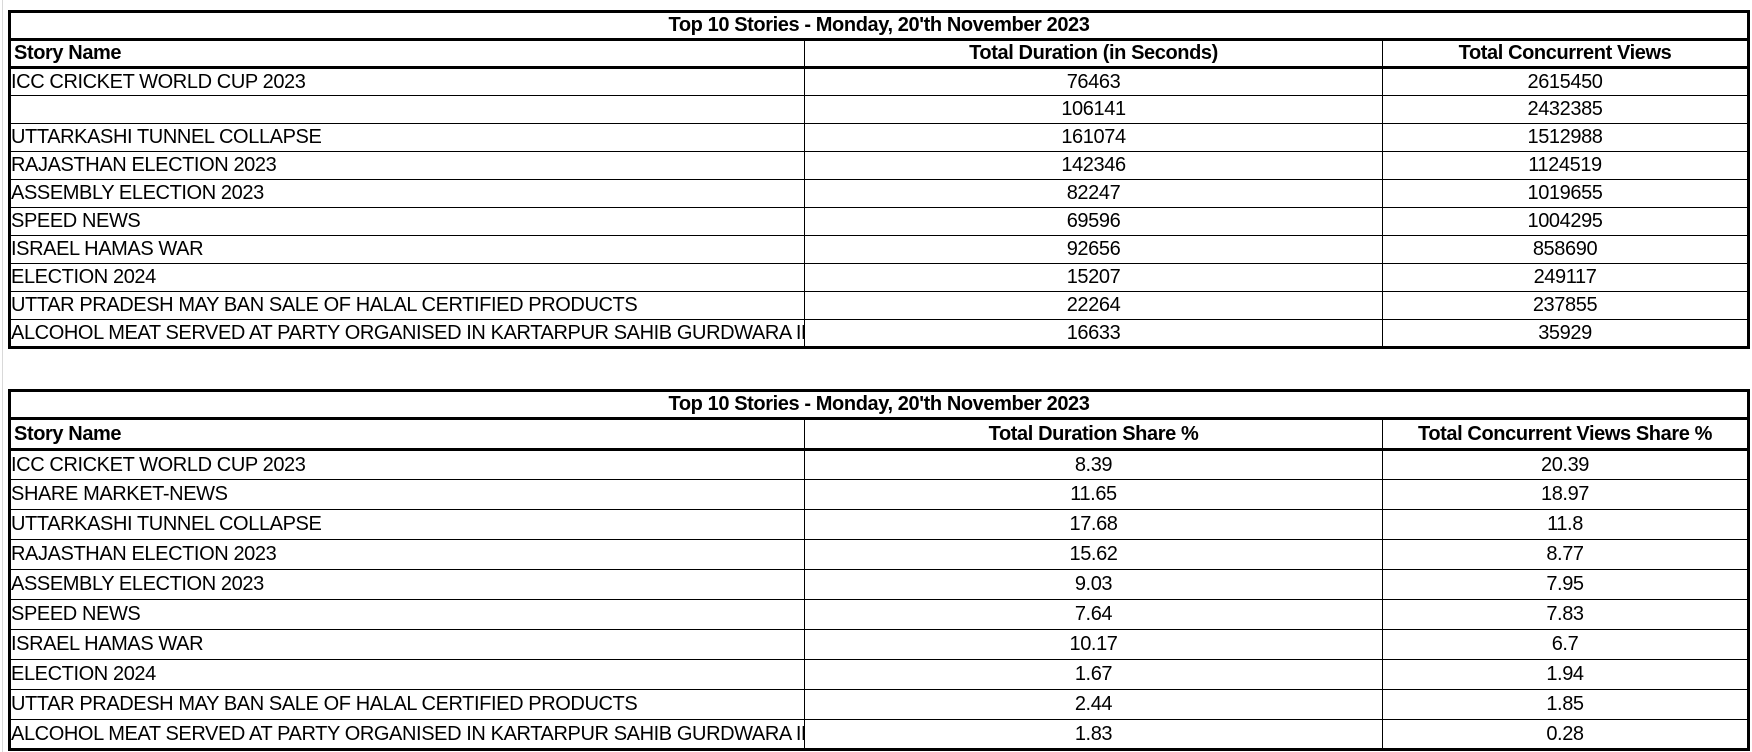  Describe the element at coordinates (1565, 584) in the screenshot. I see `views-share-cell: 7.95` at that location.